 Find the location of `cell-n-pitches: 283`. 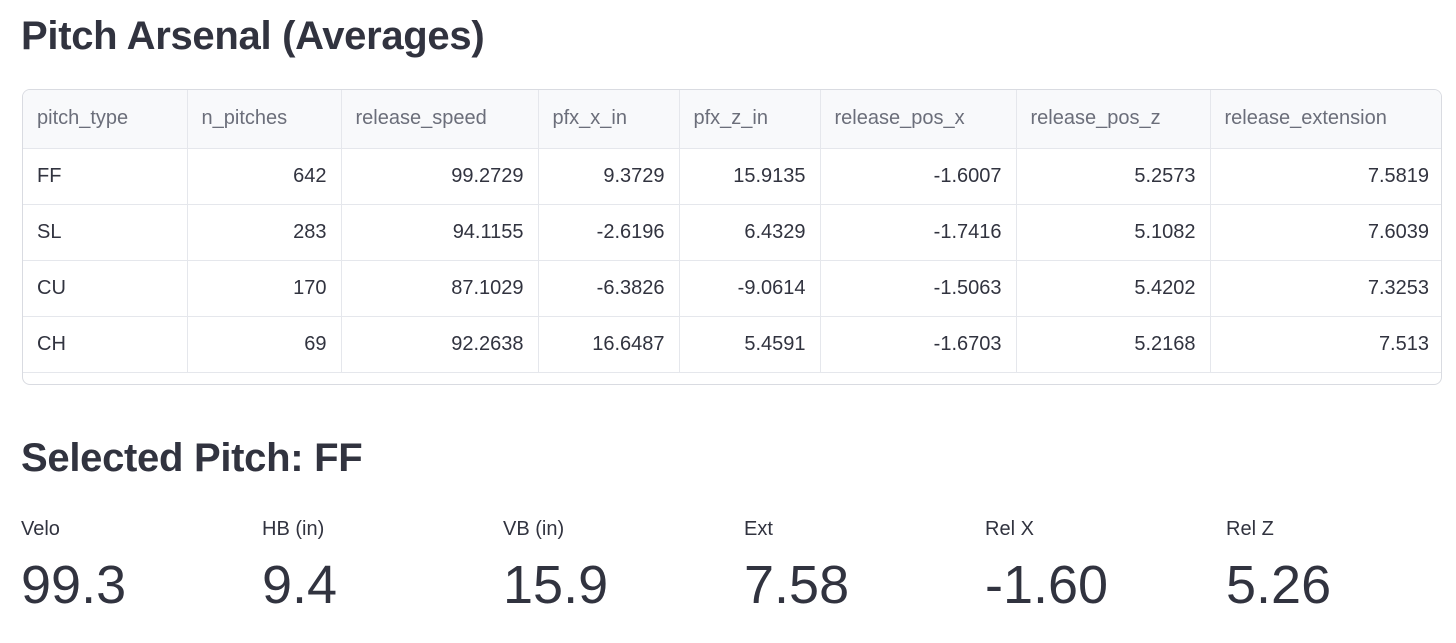

cell-n-pitches: 283 is located at coordinates (264, 232).